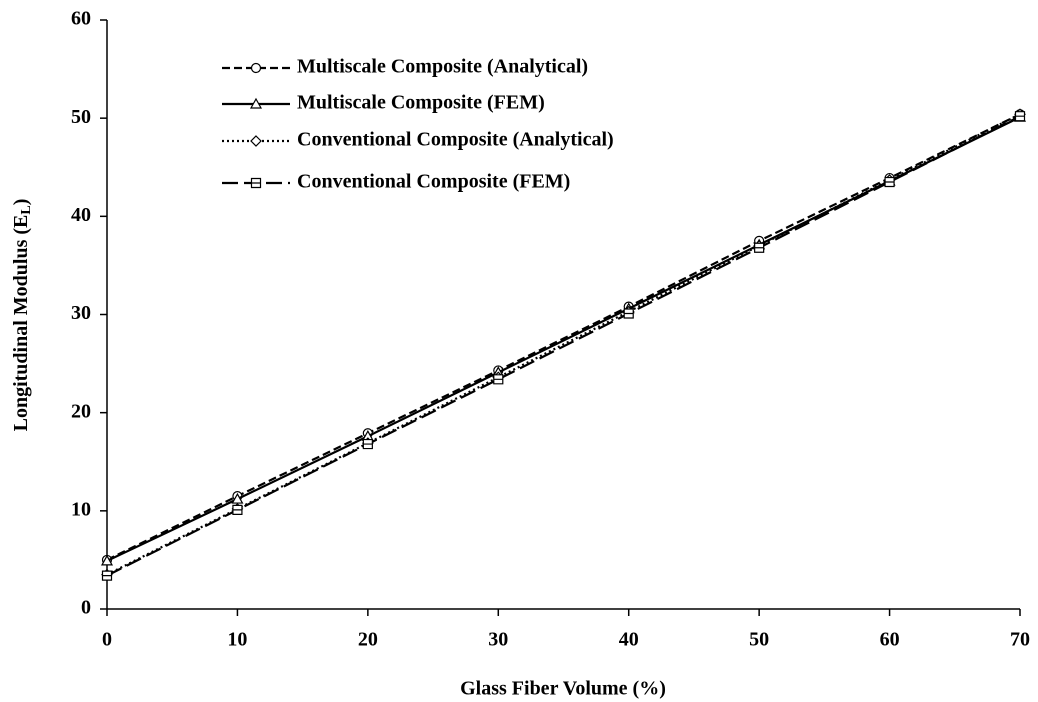 The height and width of the screenshot is (702, 1038). Describe the element at coordinates (86, 608) in the screenshot. I see `y-tick-label: 0` at that location.